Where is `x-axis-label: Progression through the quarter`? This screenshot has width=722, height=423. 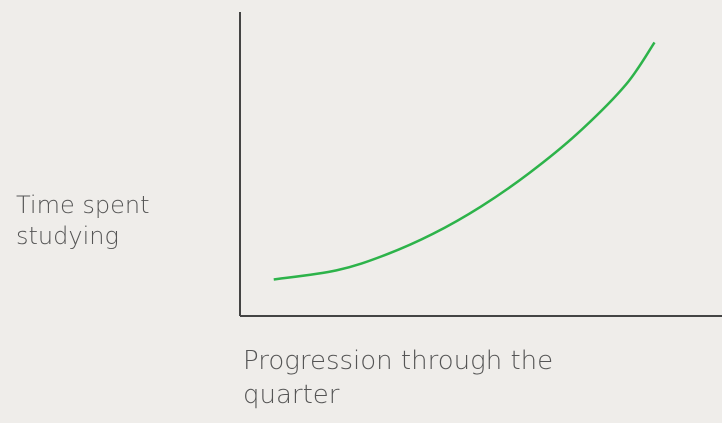
x-axis-label: Progression through the quarter is located at coordinates (398, 378).